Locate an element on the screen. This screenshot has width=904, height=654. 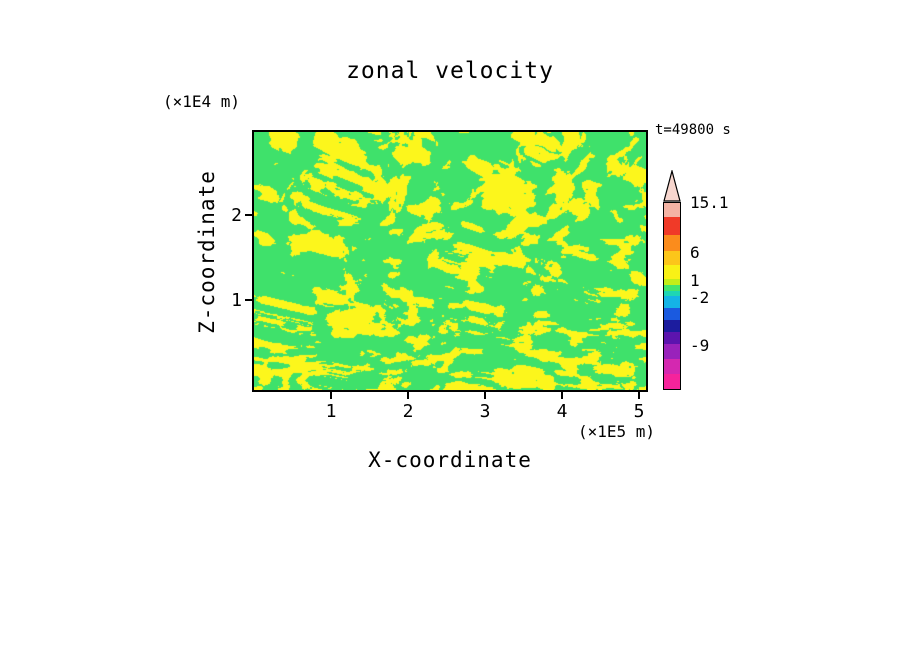
x-tick-label: 4 is located at coordinates (562, 411).